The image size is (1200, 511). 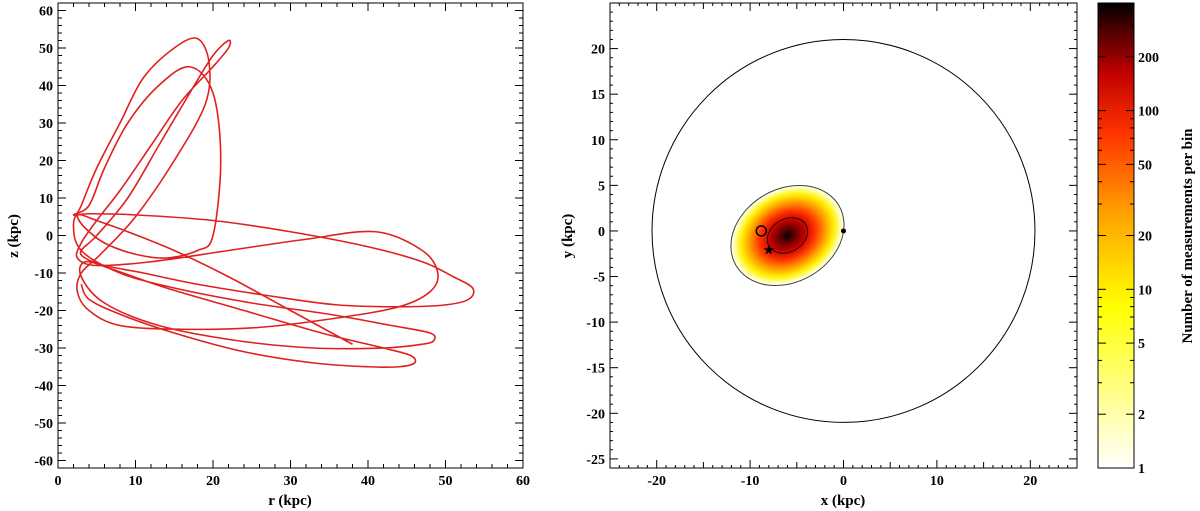 I want to click on density-y-tick-label: 5, so click(x=601, y=186).